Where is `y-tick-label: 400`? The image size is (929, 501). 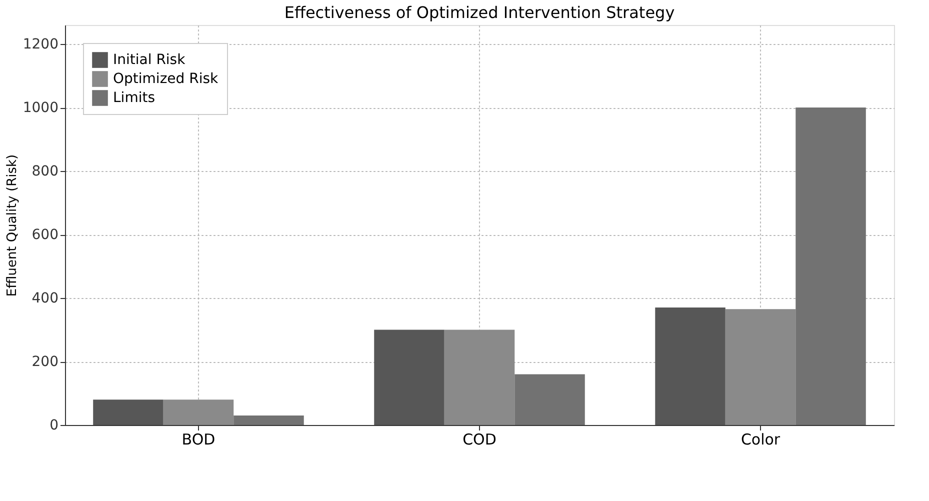
y-tick-label: 400 is located at coordinates (45, 298).